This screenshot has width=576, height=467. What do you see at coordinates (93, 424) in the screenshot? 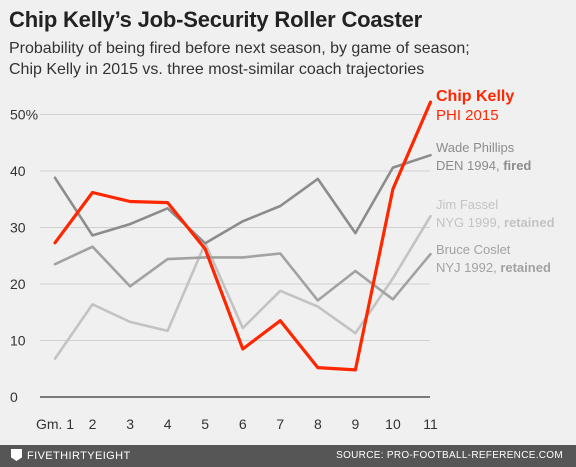
I see `x-tick-label: 2` at bounding box center [93, 424].